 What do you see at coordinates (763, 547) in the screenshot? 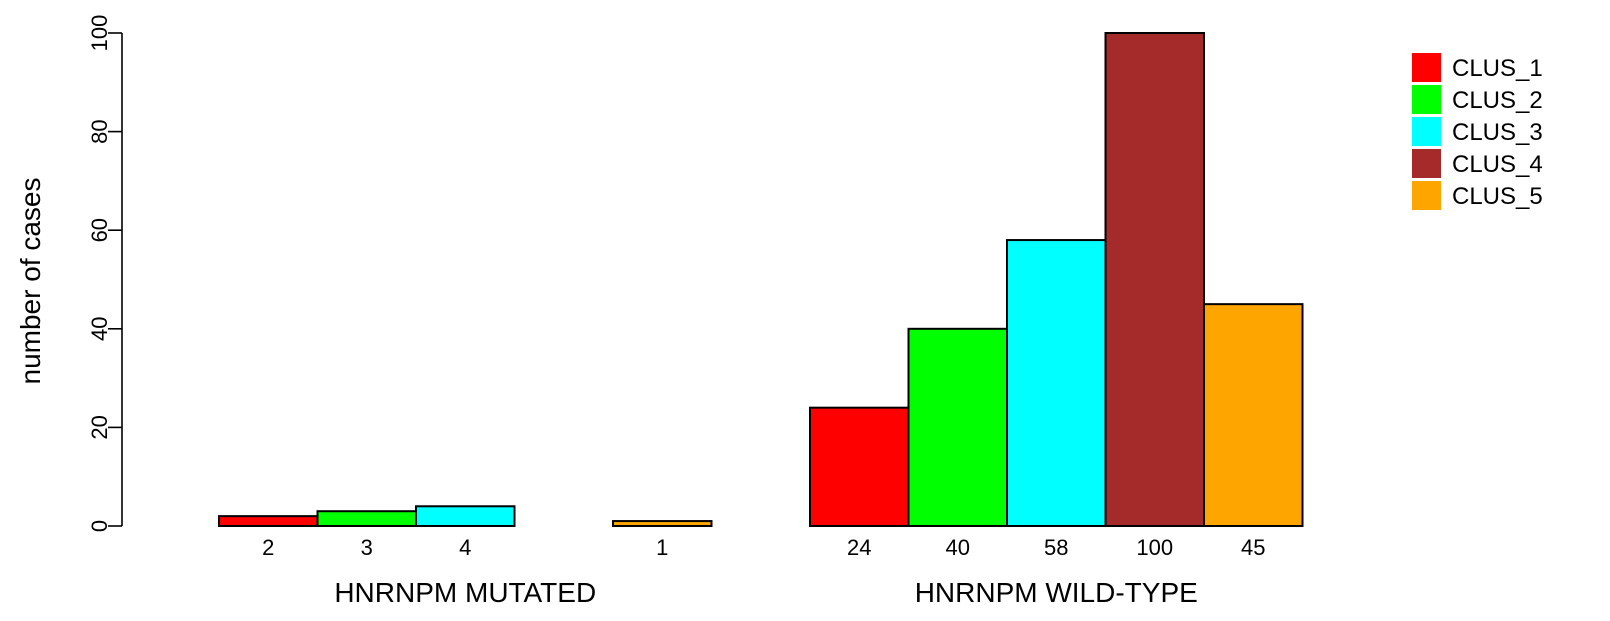
I see `bar-value-labels: 2 3 4 1 24 40 58 100 45` at bounding box center [763, 547].